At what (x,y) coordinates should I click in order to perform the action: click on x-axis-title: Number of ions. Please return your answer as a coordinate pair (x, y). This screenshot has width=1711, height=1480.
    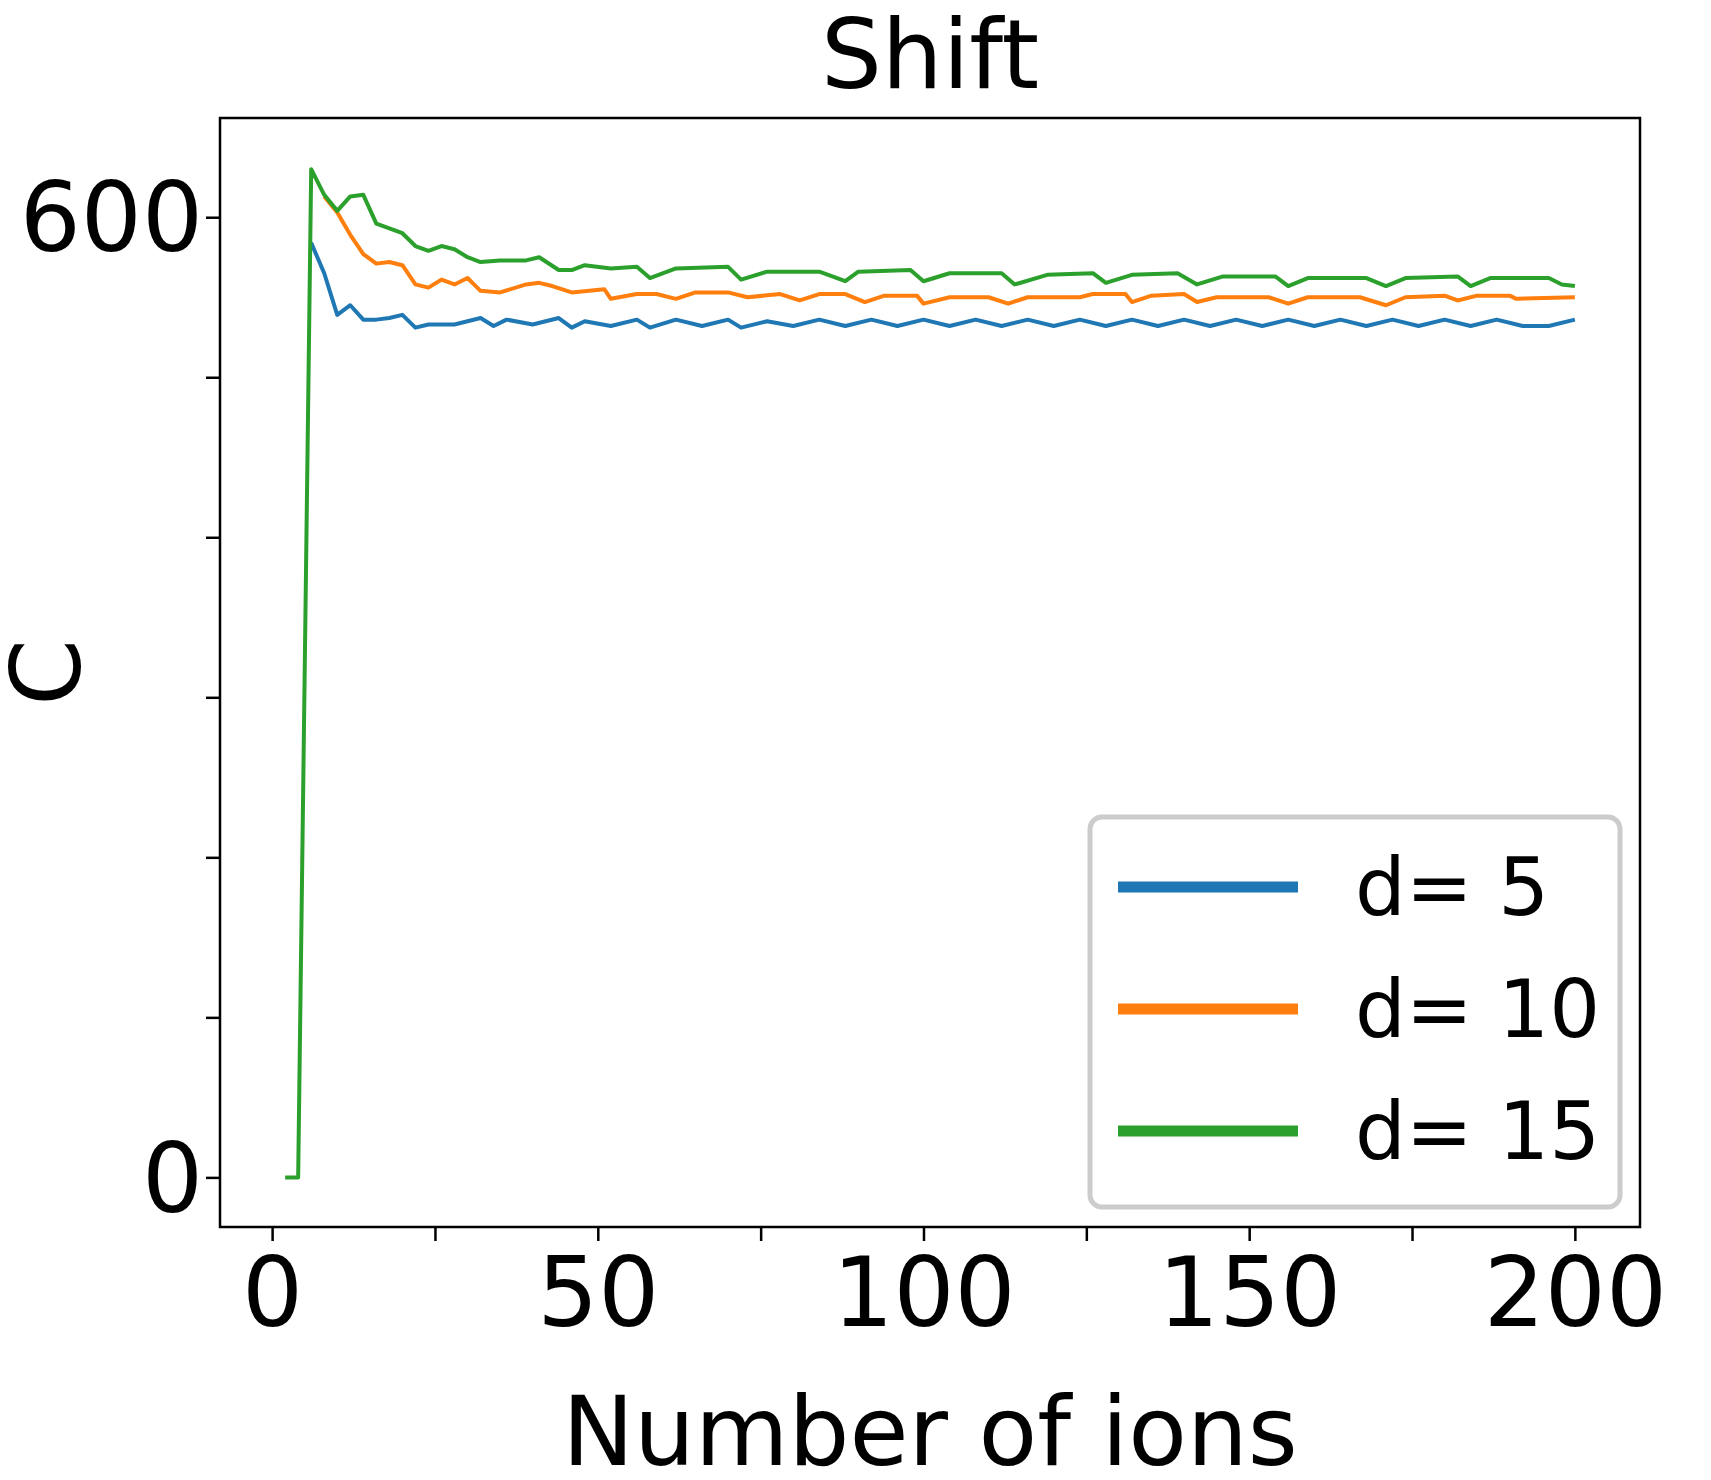
    Looking at the image, I should click on (930, 1428).